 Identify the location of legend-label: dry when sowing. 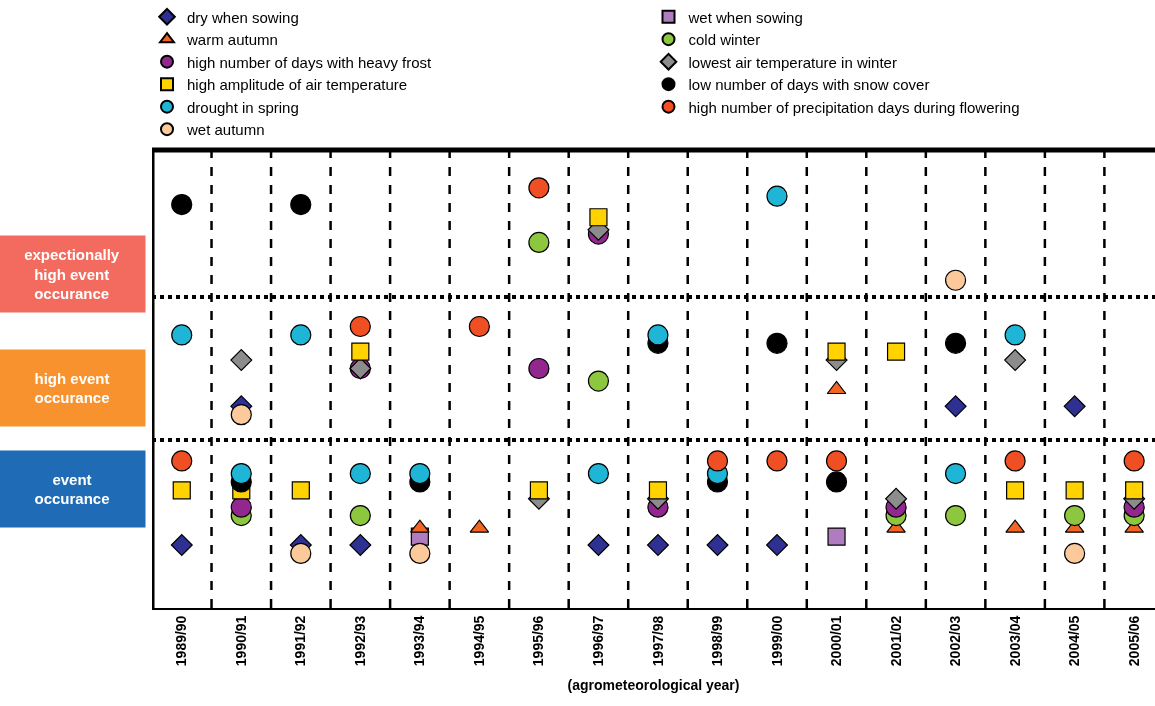
(243, 17).